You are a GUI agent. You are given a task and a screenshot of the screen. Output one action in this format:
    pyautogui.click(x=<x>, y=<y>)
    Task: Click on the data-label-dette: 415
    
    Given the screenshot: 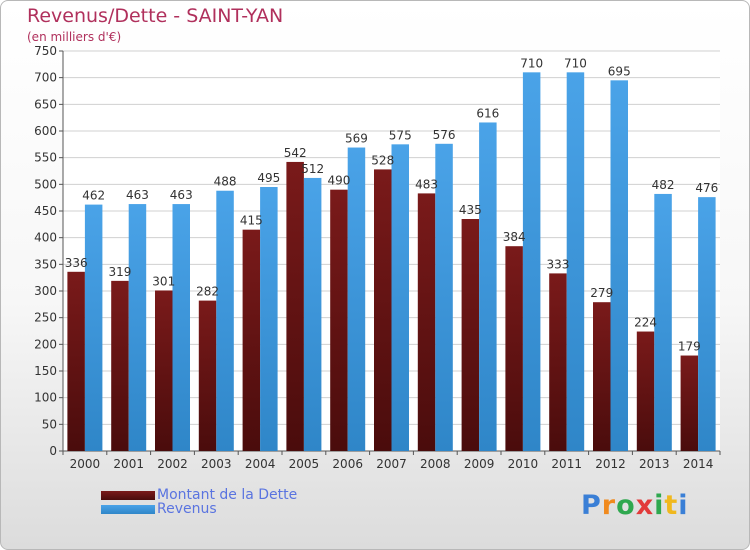 What is the action you would take?
    pyautogui.click(x=251, y=221)
    